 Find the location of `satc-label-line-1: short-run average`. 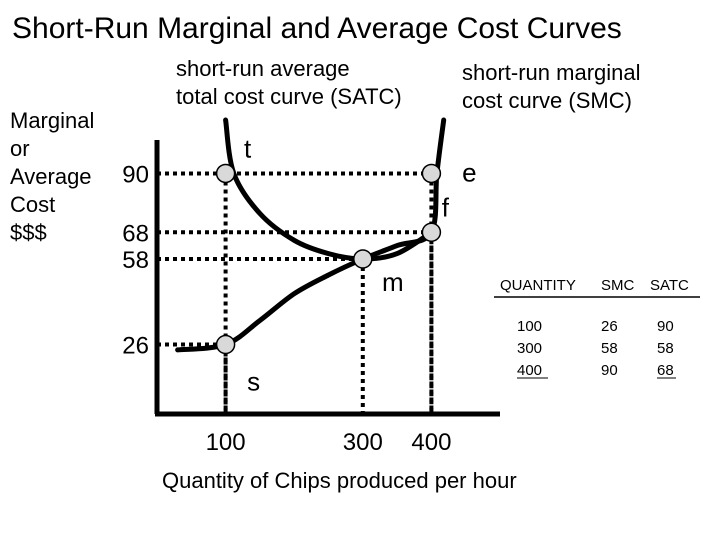

satc-label-line-1: short-run average is located at coordinates (263, 68).